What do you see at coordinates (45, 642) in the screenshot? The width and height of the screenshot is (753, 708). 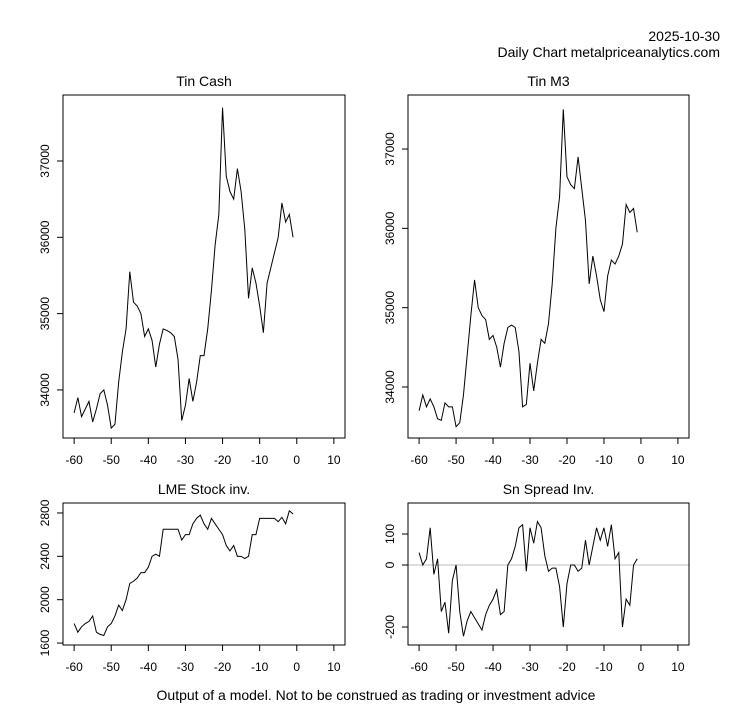 I see `y-tick-label: 1600` at bounding box center [45, 642].